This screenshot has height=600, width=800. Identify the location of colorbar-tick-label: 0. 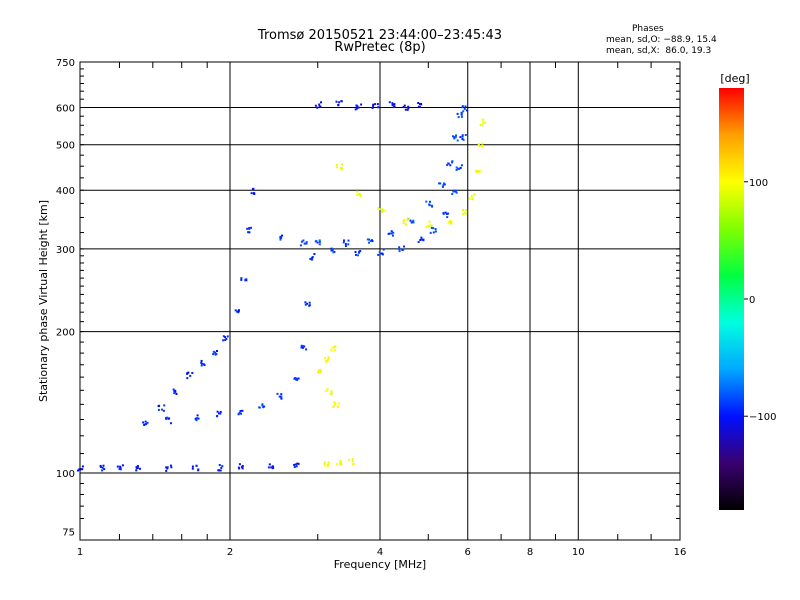
(752, 300).